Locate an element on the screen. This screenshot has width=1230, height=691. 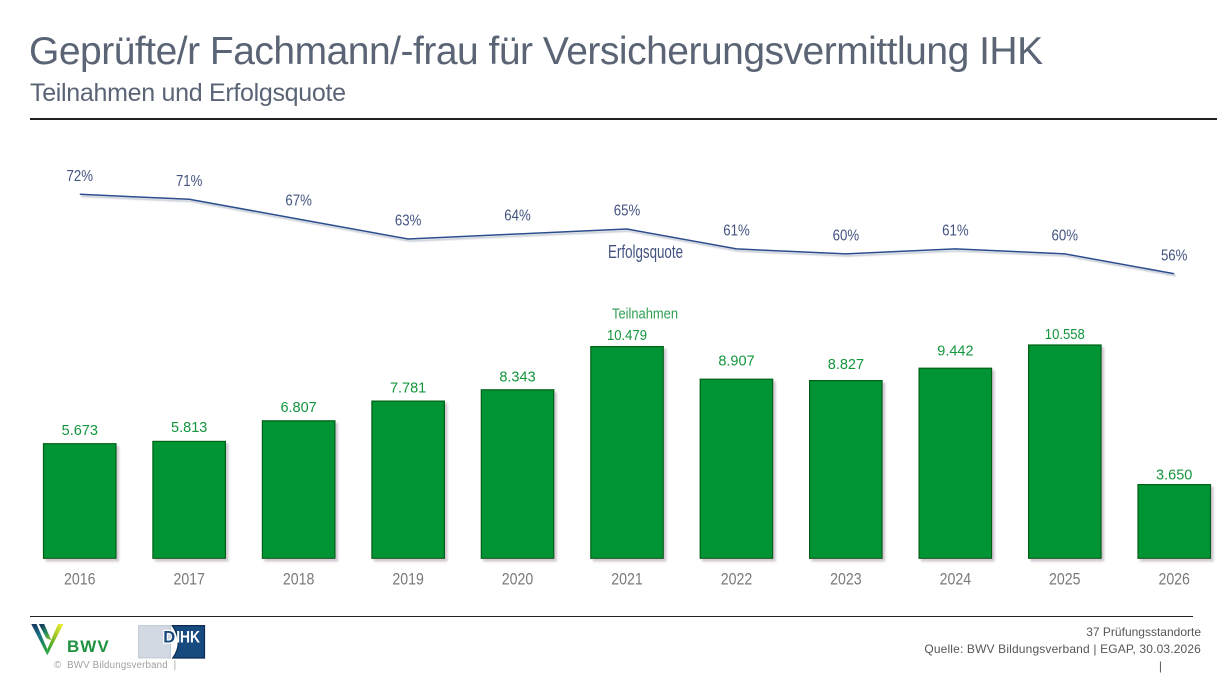
svg-text: 10.479 is located at coordinates (627, 336).